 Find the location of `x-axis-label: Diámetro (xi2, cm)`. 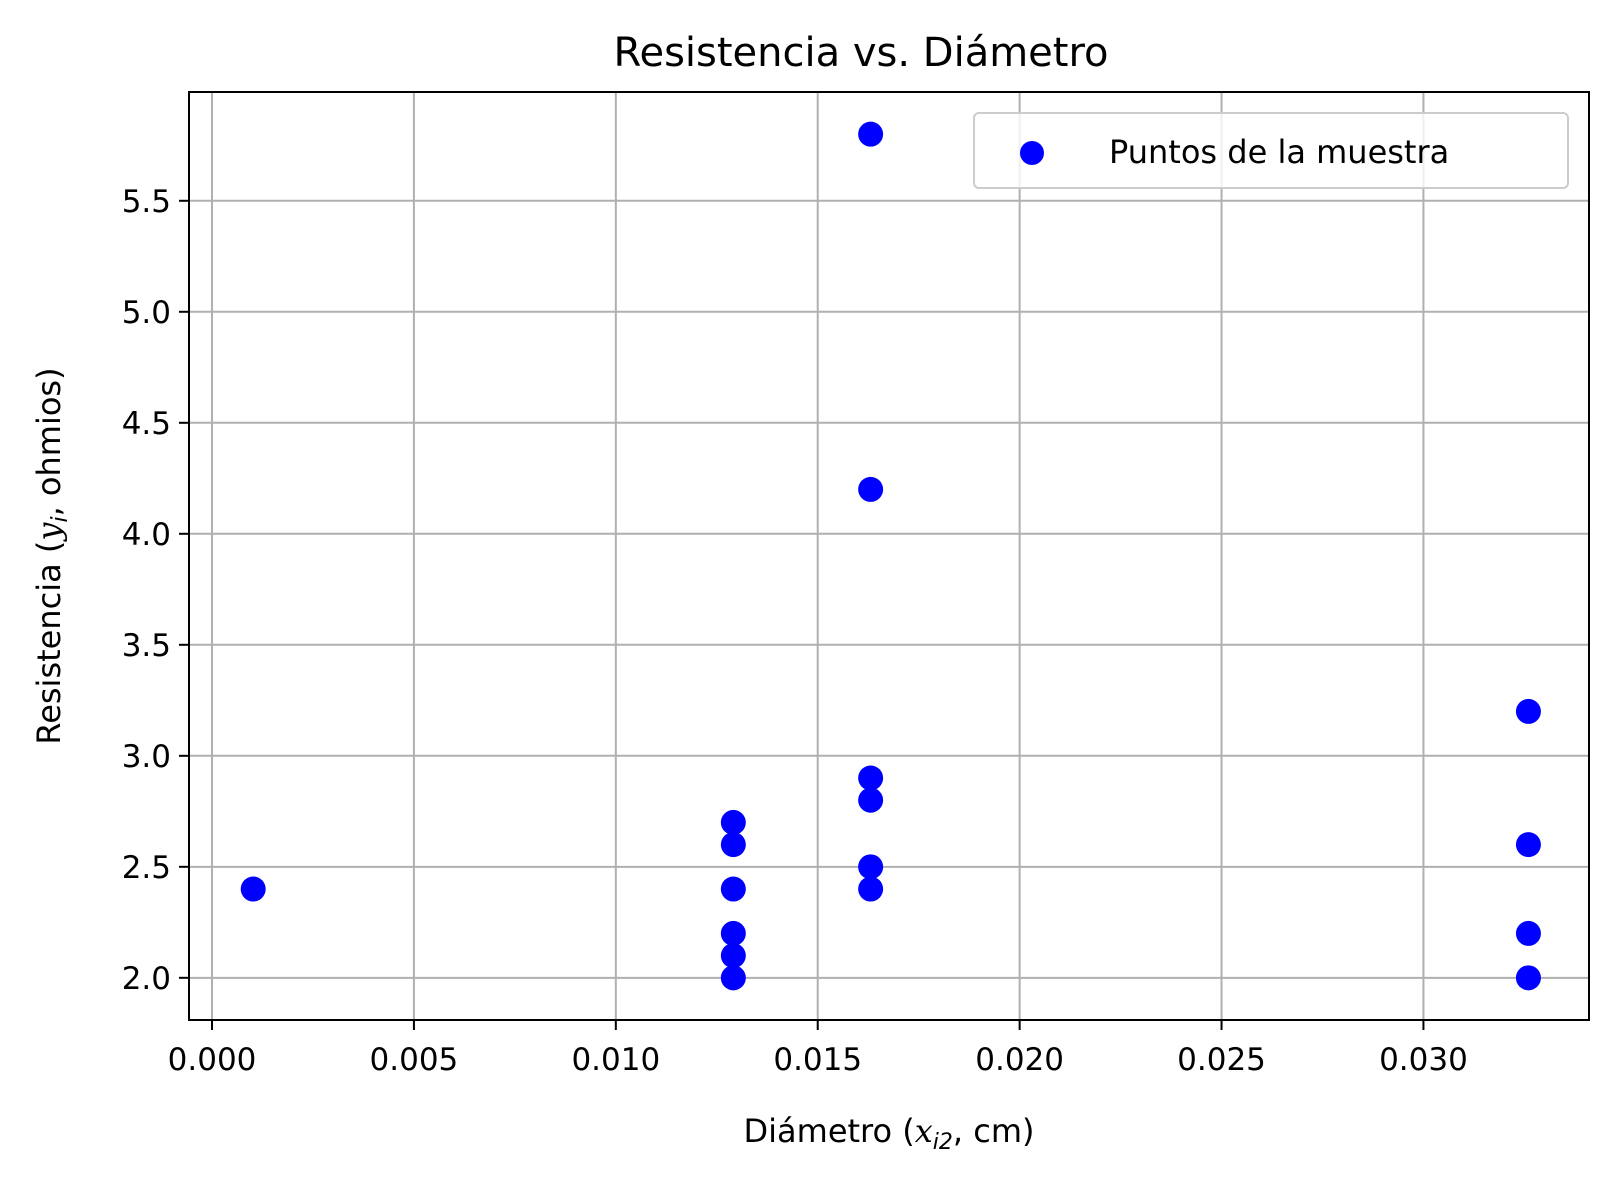

x-axis-label: Diámetro (xi2, cm) is located at coordinates (889, 1133).